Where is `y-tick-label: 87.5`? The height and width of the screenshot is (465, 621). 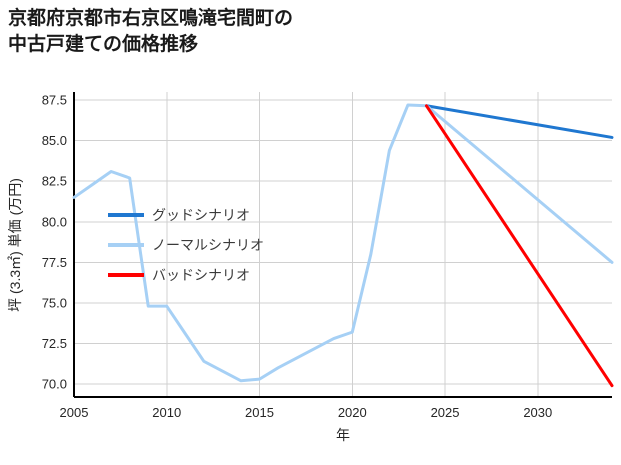 y-tick-label: 87.5 is located at coordinates (54, 100).